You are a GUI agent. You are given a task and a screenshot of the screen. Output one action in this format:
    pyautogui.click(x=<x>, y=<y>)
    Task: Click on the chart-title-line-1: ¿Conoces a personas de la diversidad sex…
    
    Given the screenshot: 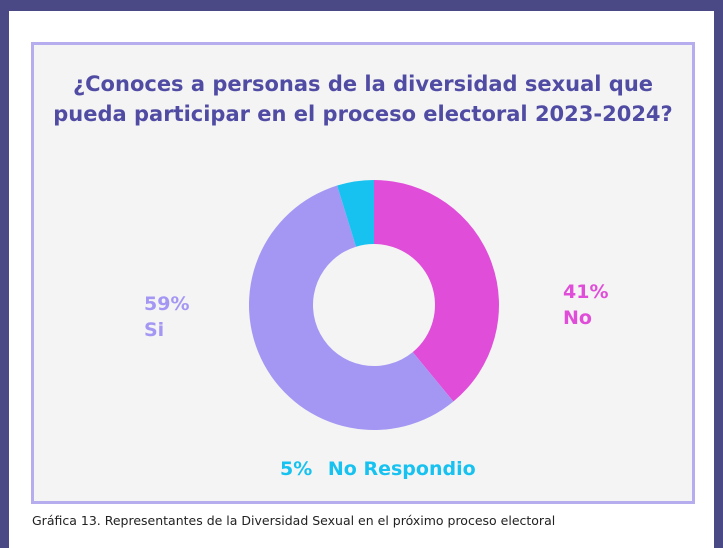 What is the action you would take?
    pyautogui.click(x=363, y=84)
    